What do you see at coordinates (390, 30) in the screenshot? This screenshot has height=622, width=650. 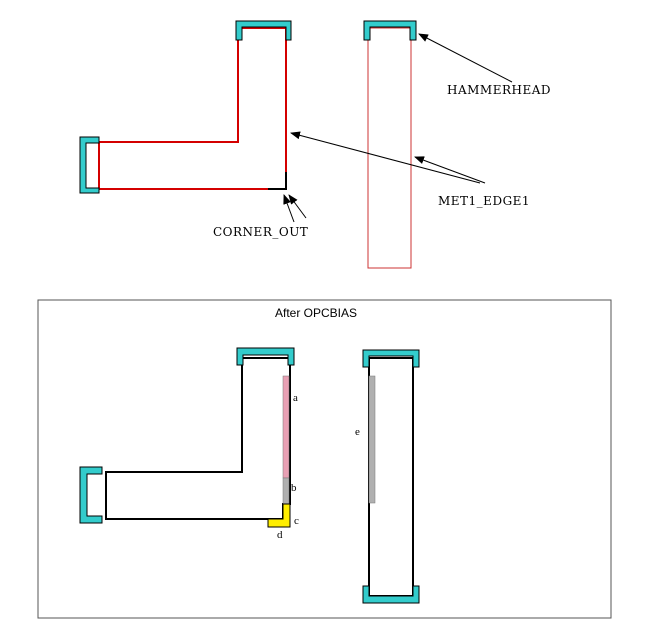 I see `hammerhead-bar-top` at bounding box center [390, 30].